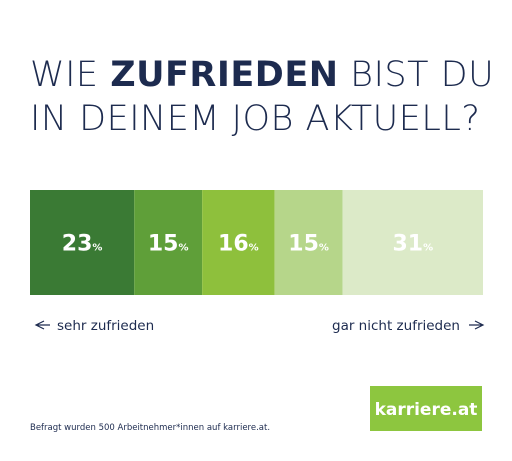  I want to click on logo-box, so click(426, 408).